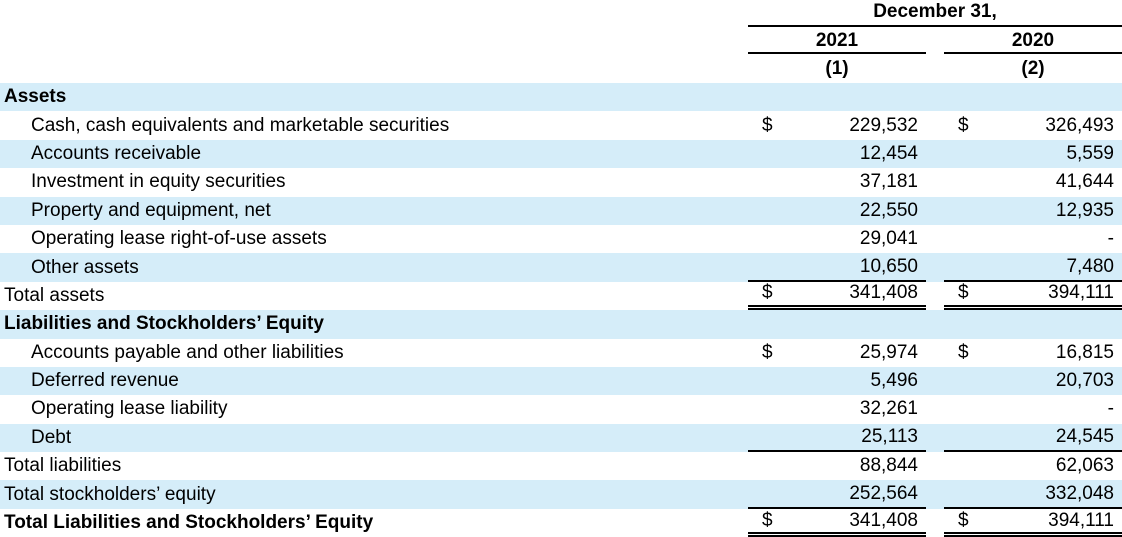  Describe the element at coordinates (837, 68) in the screenshot. I see `column-note-1: (1)` at that location.